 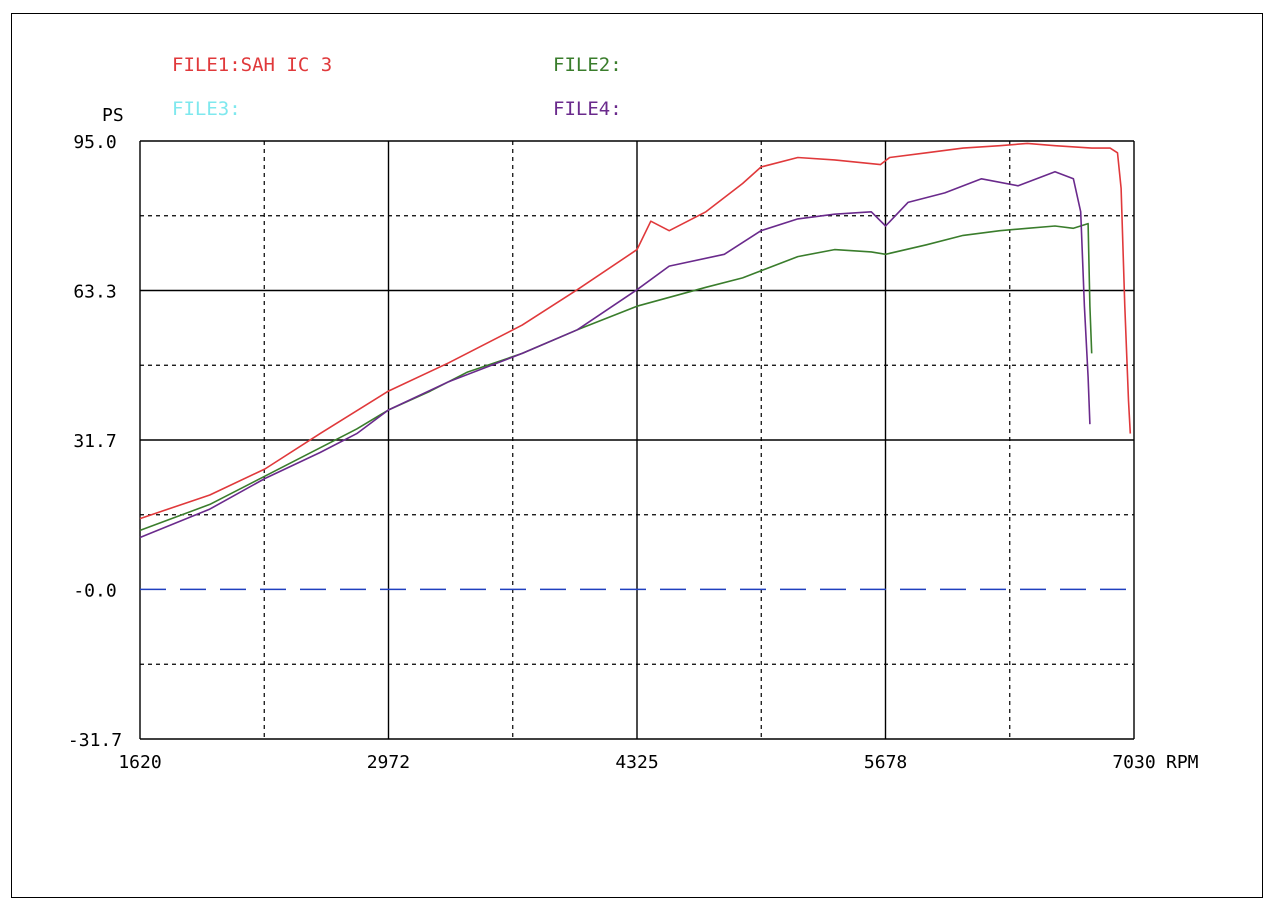 I want to click on y-tick-label: 95.0, so click(x=94, y=142).